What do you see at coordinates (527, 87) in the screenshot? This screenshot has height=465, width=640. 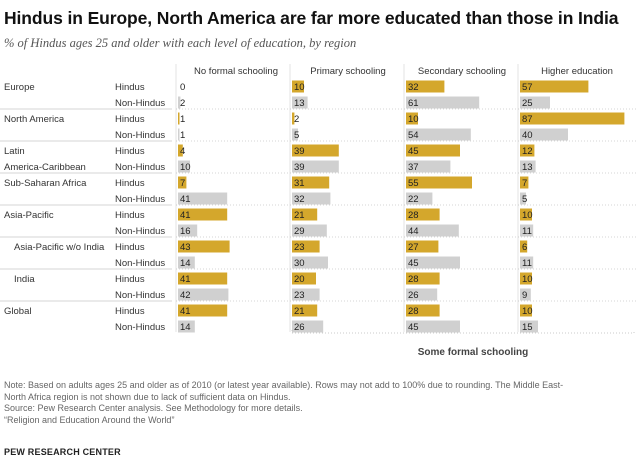 I see `bar-value-label: 57` at bounding box center [527, 87].